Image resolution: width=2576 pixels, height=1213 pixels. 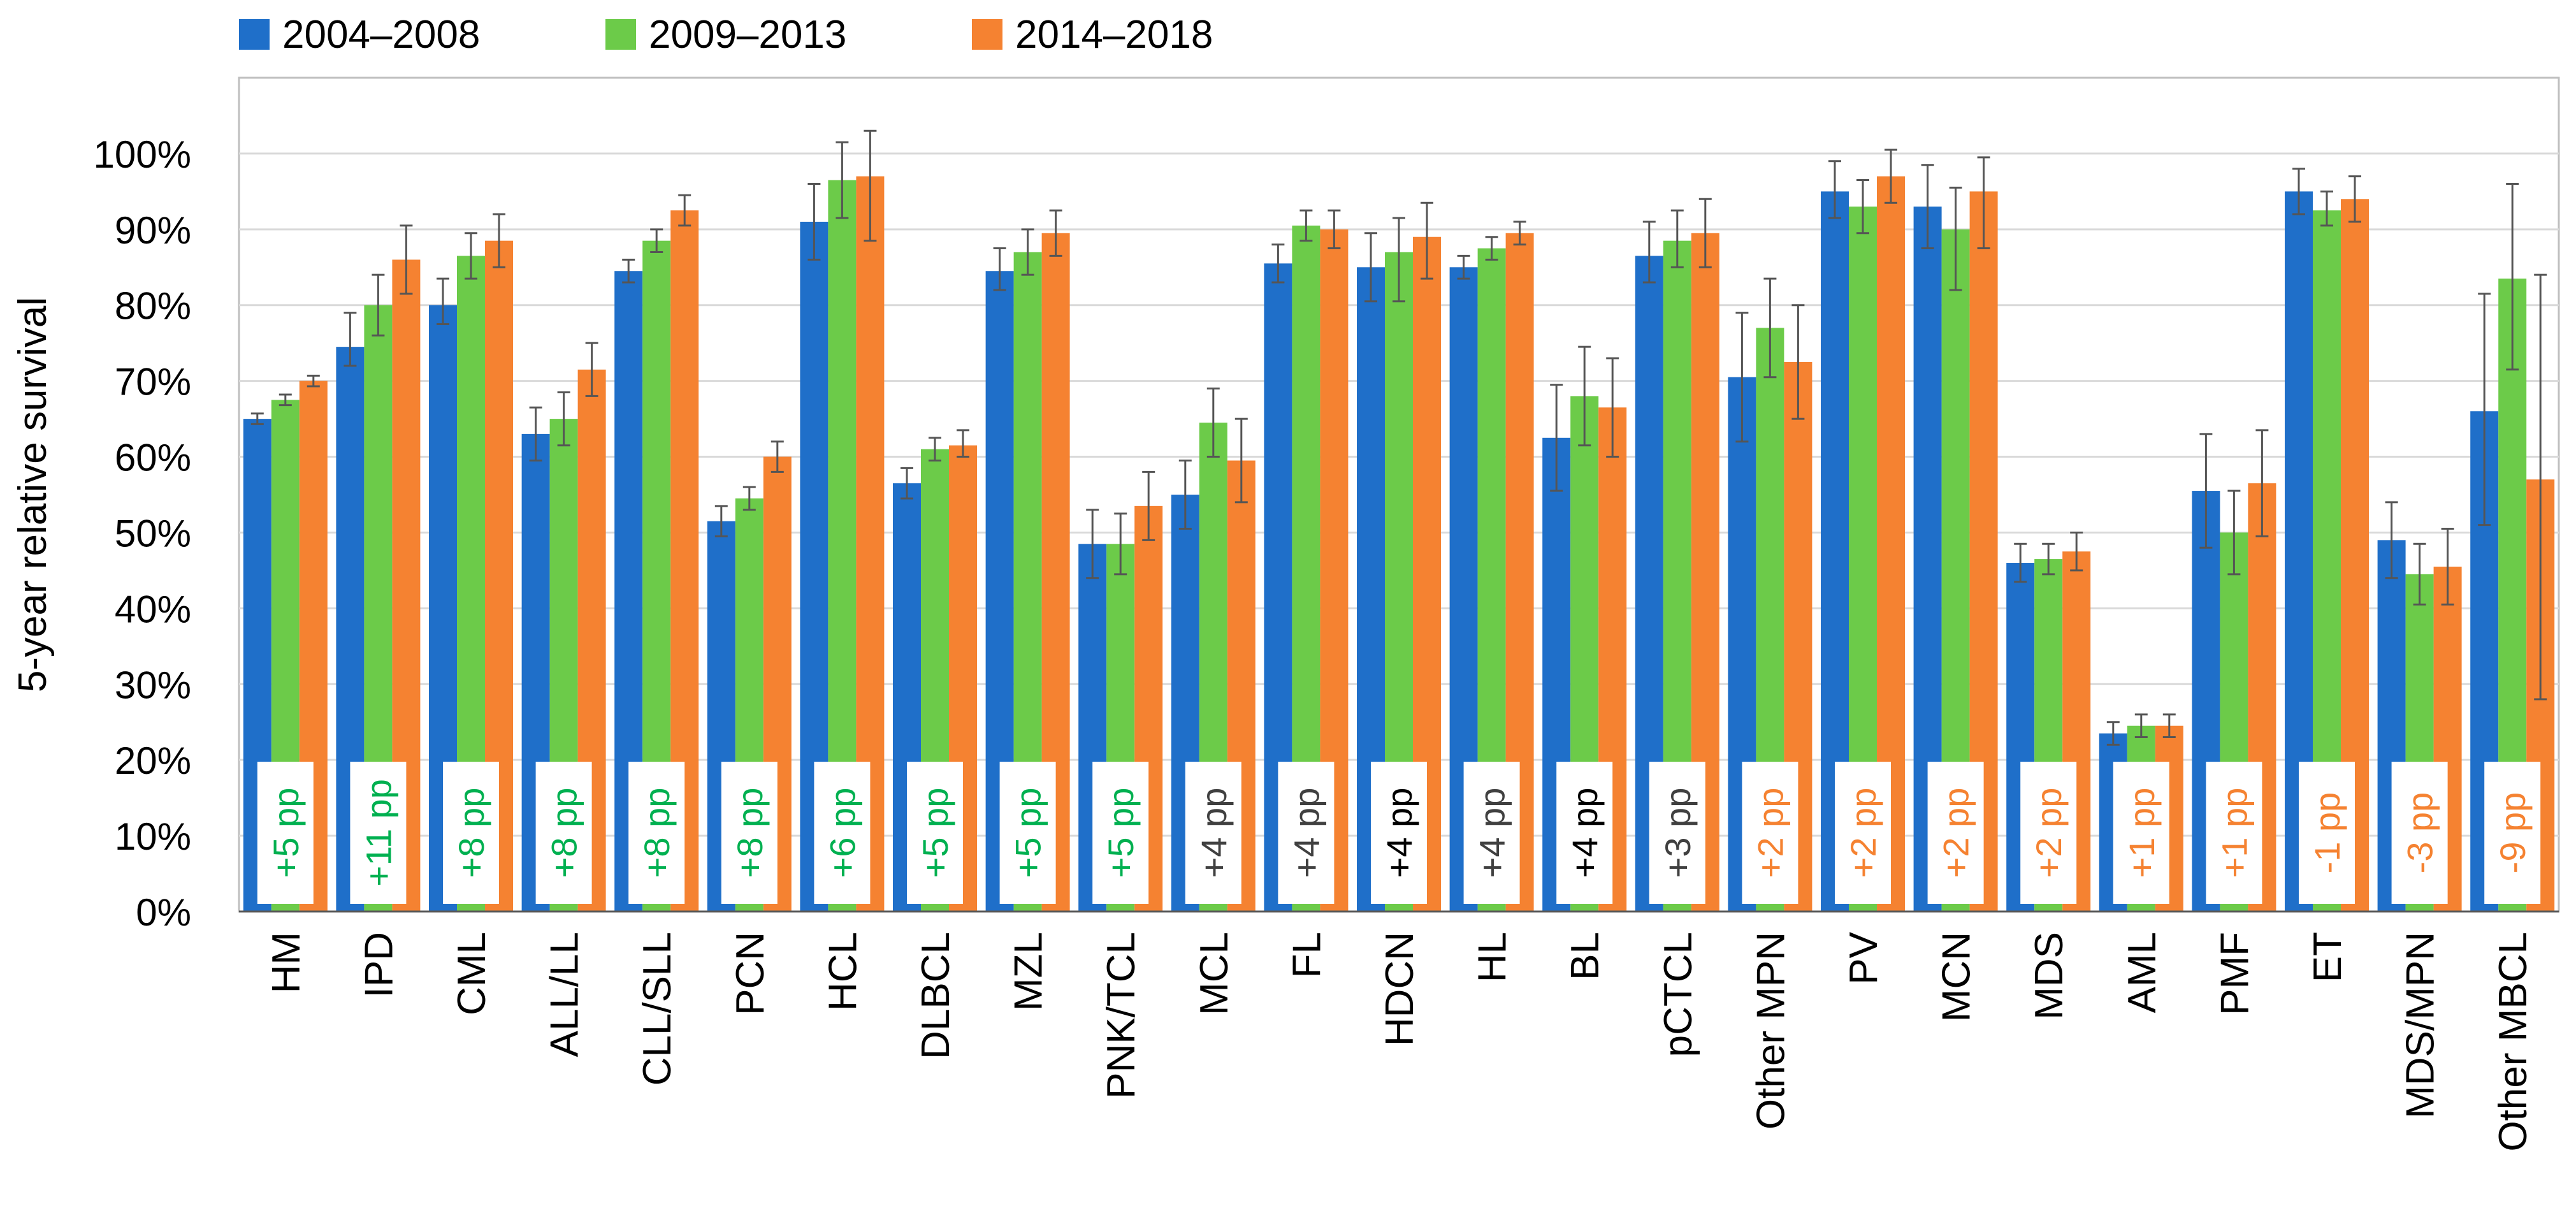 I want to click on x-tick-label: PNK/TCL, so click(x=1121, y=1015).